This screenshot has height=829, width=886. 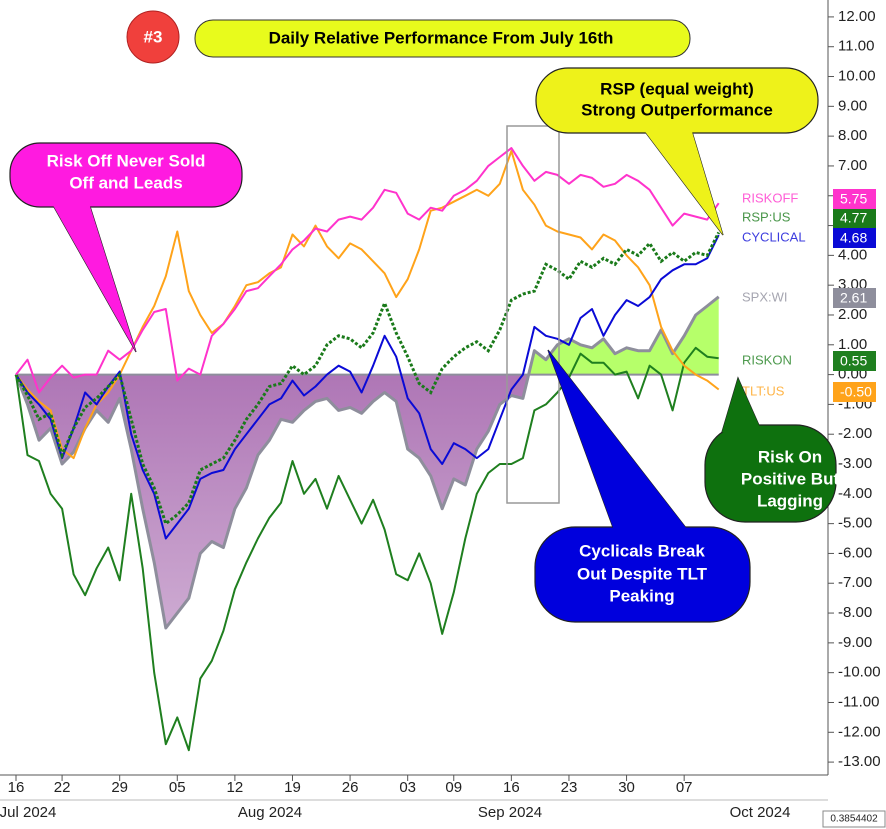 What do you see at coordinates (790, 456) in the screenshot?
I see `callout-text: Risk On` at bounding box center [790, 456].